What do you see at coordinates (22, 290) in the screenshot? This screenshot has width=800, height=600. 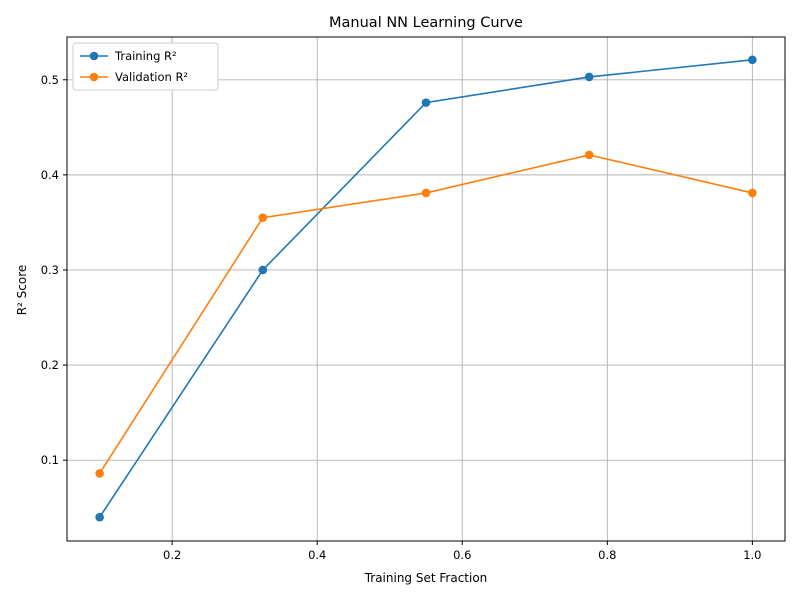 I see `y-axis-label: R² Score` at bounding box center [22, 290].